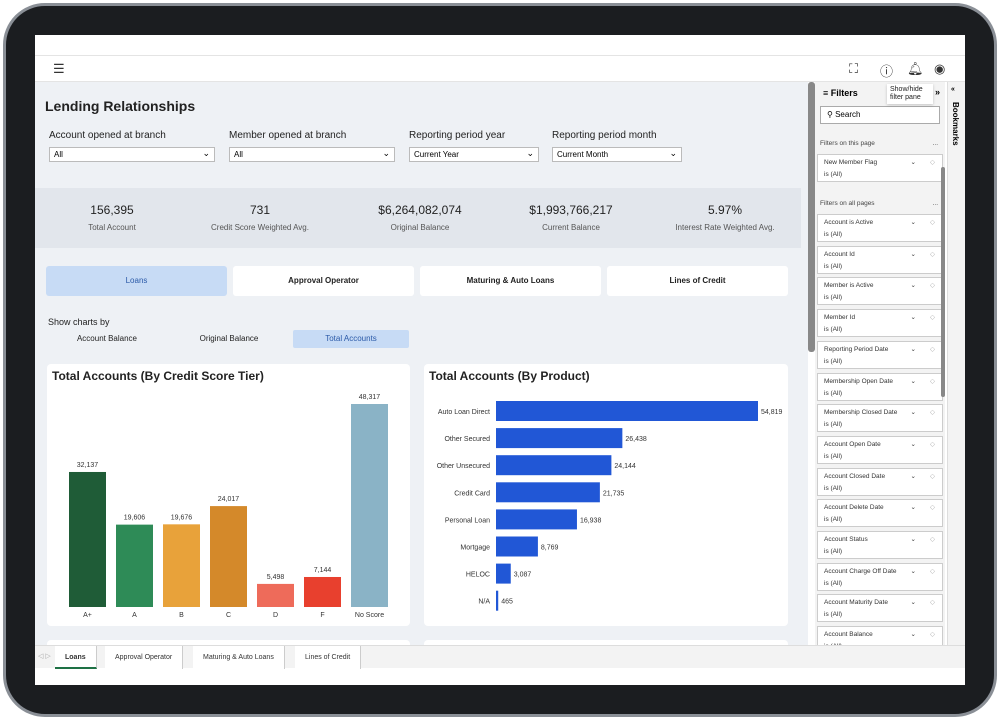 The height and width of the screenshot is (720, 1000). I want to click on nav-button: Approval Operator, so click(323, 281).